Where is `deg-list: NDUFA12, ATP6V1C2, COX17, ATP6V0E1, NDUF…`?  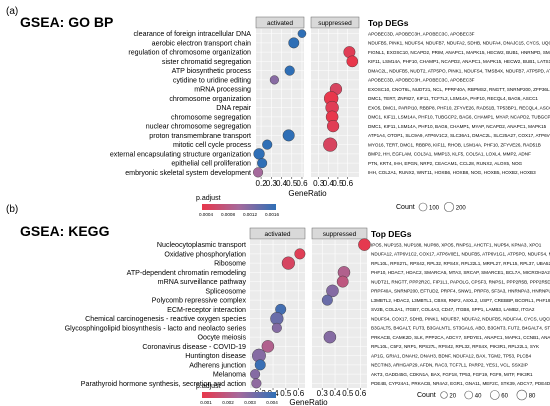 deg-list: NDUFA12, ATP6V1C2, COX17, ATP6V0E1, NDUF… is located at coordinates (460, 254).